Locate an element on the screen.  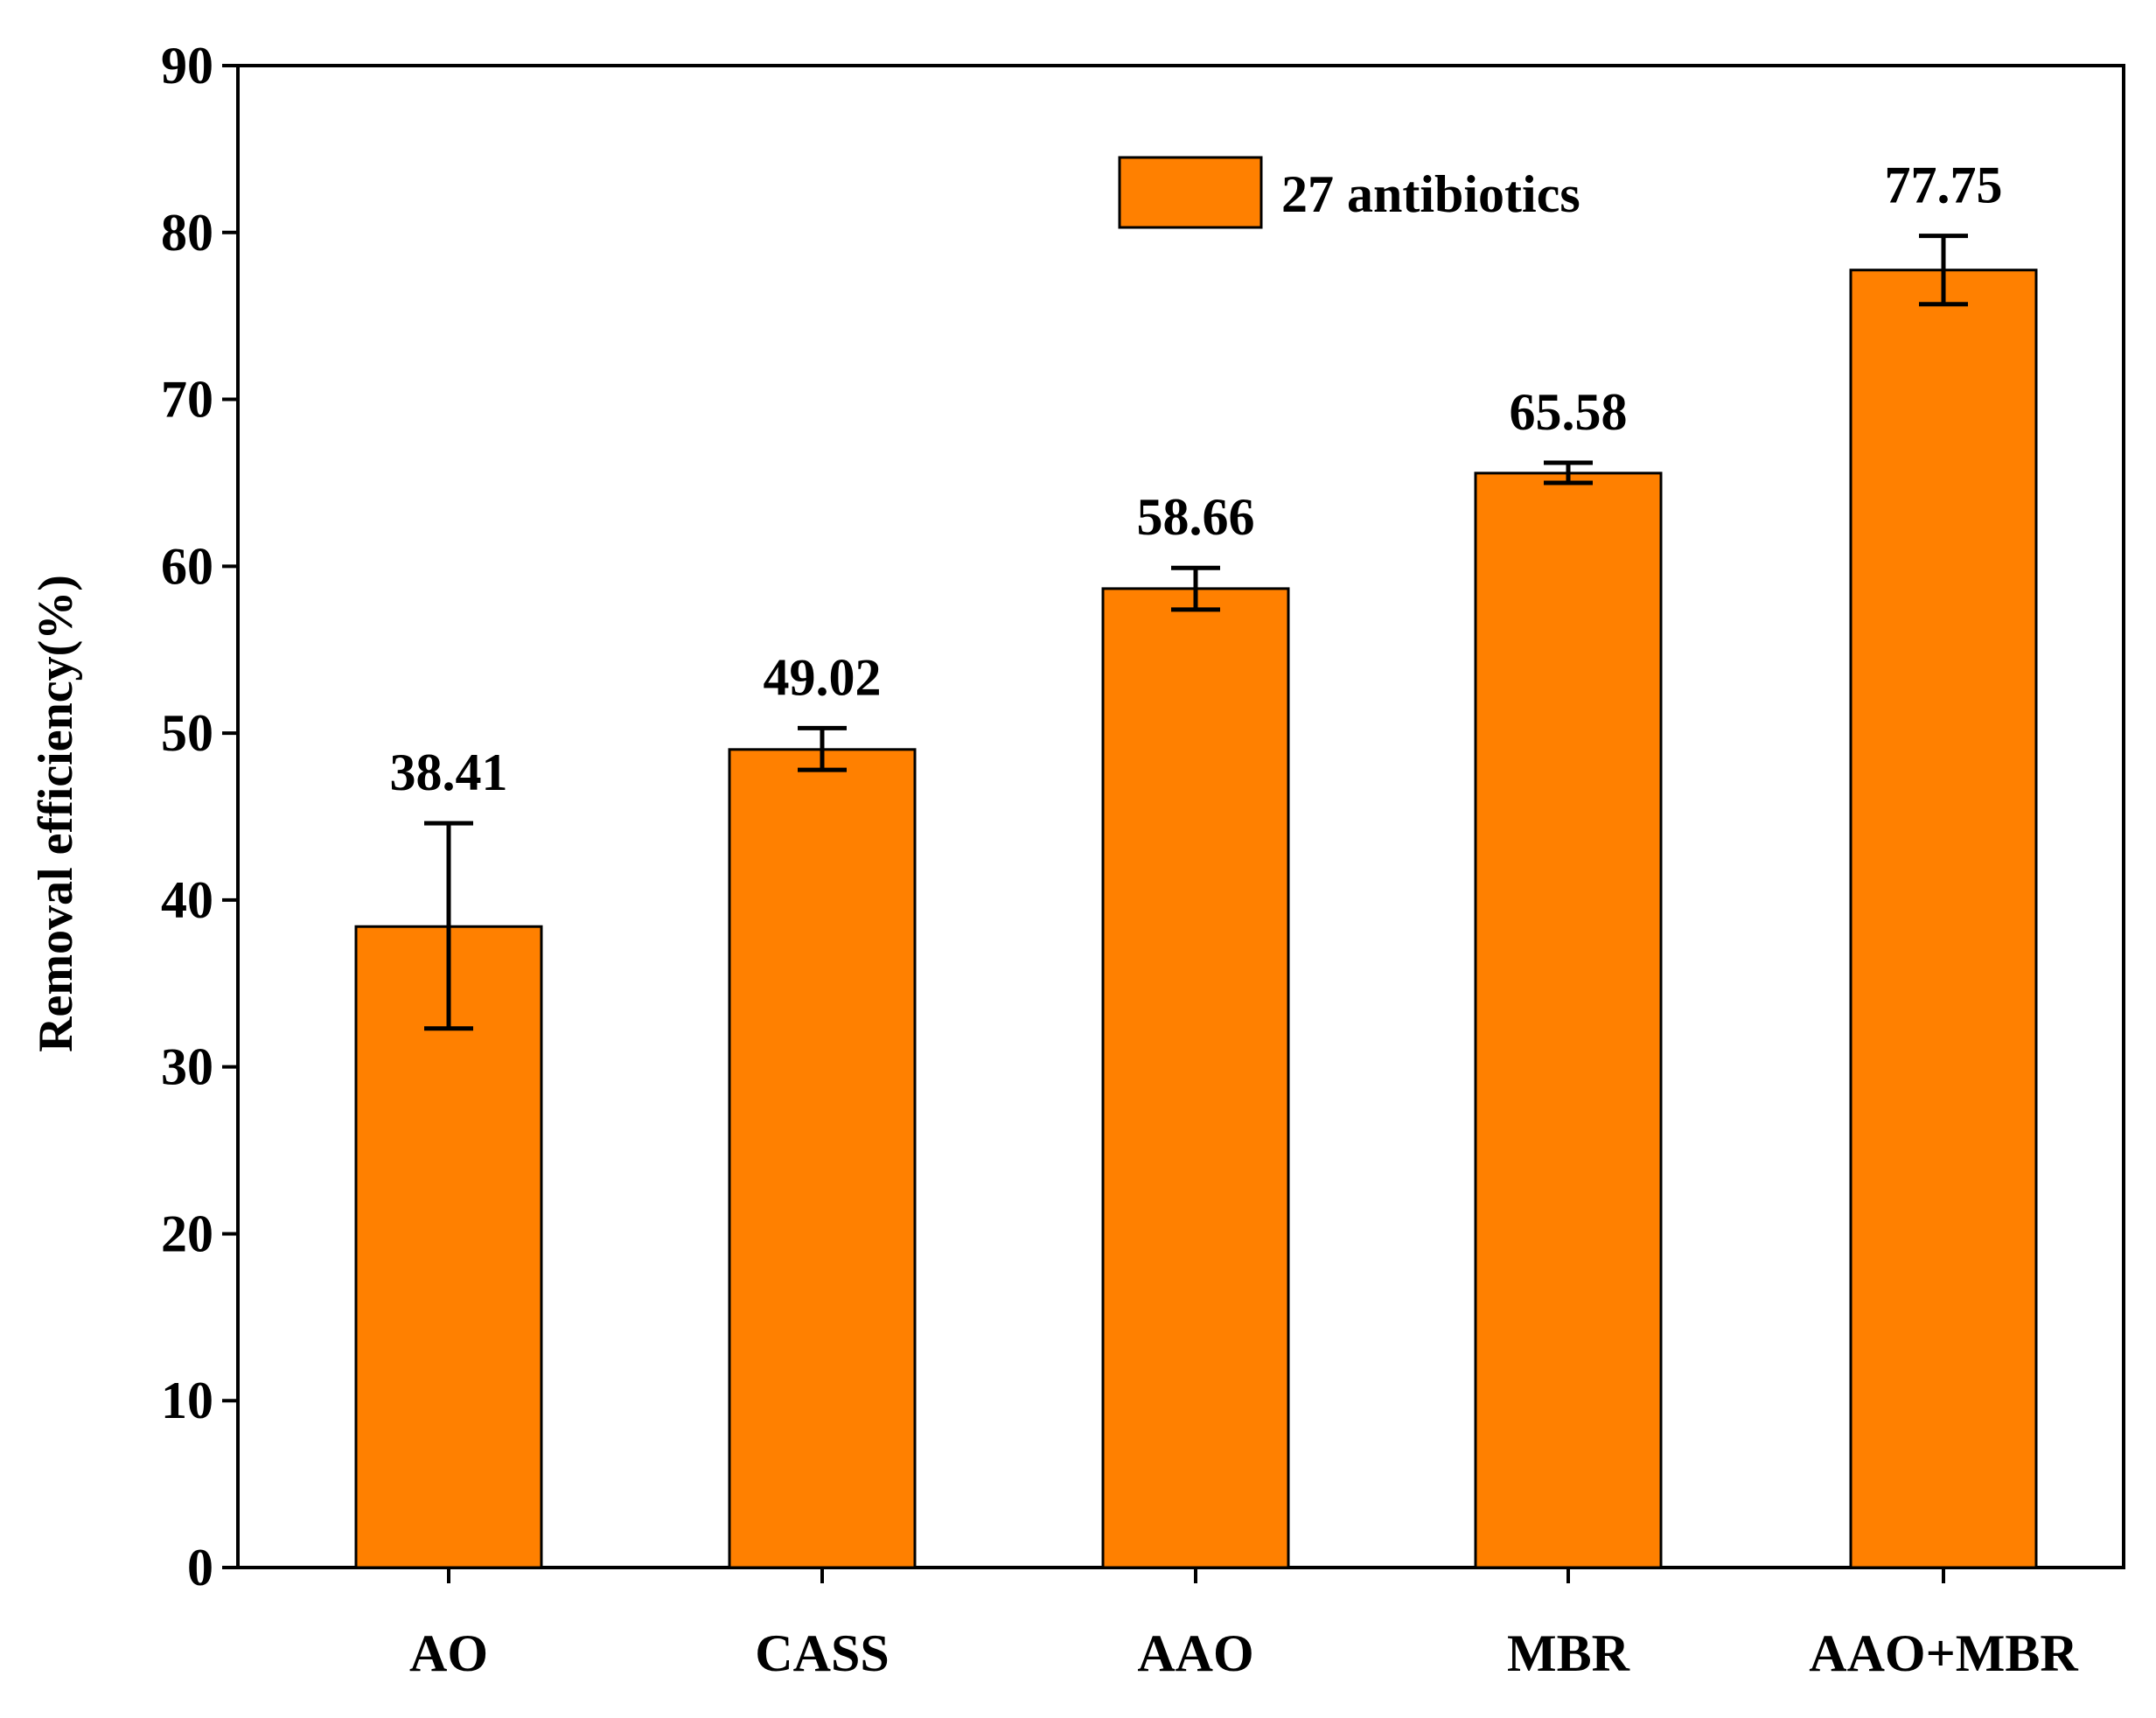
y-tick-label: 0 is located at coordinates (200, 1567).